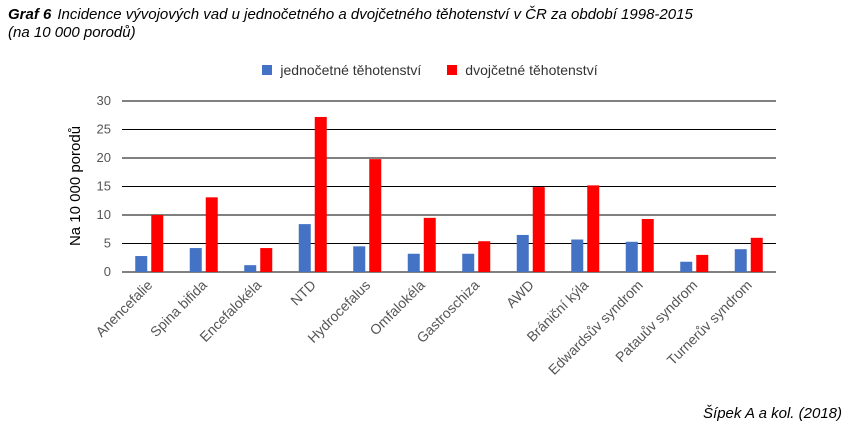 The height and width of the screenshot is (435, 860). Describe the element at coordinates (107, 271) in the screenshot. I see `y-tick-label: 0` at that location.